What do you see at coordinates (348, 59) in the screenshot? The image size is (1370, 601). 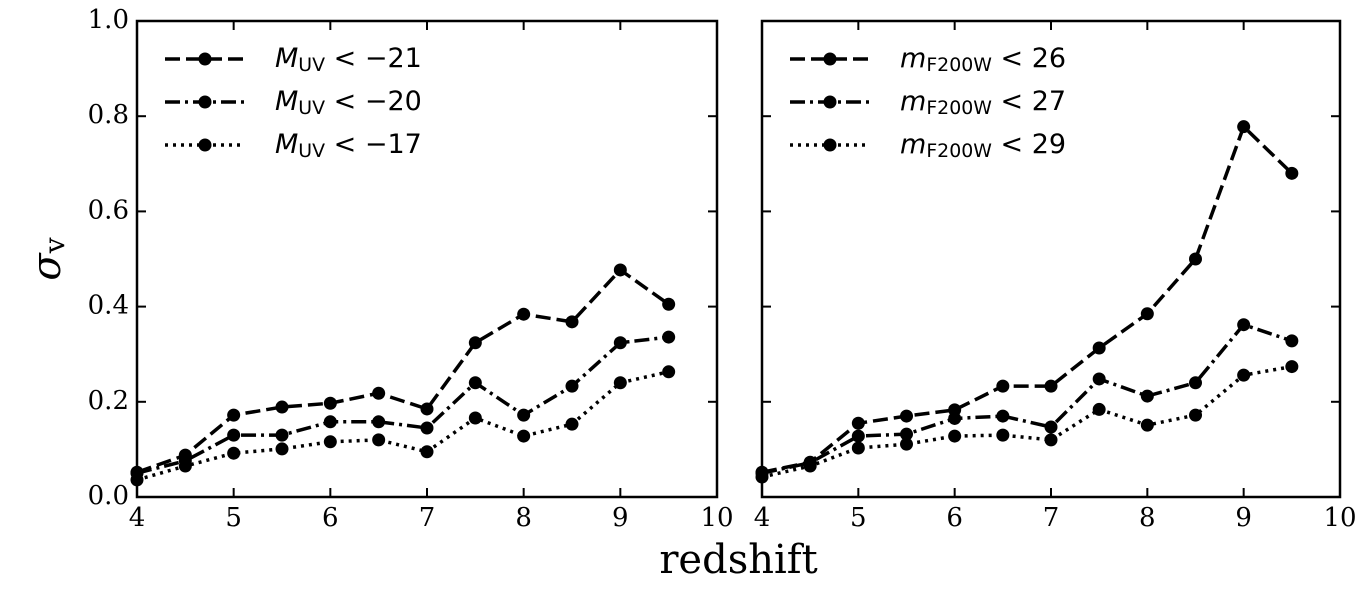 I see `legend-label: MUV < −21` at bounding box center [348, 59].